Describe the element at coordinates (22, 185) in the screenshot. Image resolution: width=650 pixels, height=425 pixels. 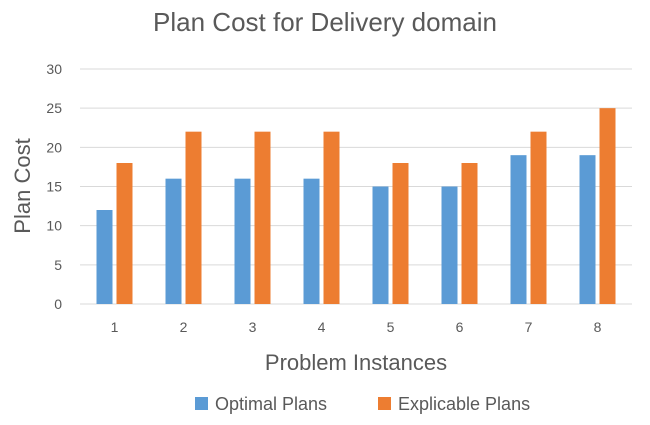
I see `y-axis-label: Plan Cost` at that location.